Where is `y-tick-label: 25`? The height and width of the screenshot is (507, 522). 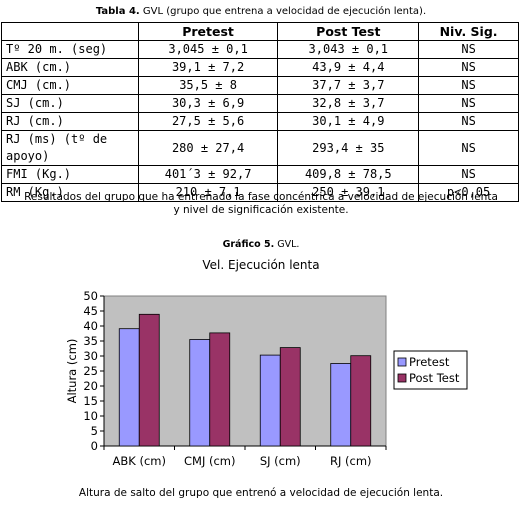 y-tick-label: 25 is located at coordinates (90, 371).